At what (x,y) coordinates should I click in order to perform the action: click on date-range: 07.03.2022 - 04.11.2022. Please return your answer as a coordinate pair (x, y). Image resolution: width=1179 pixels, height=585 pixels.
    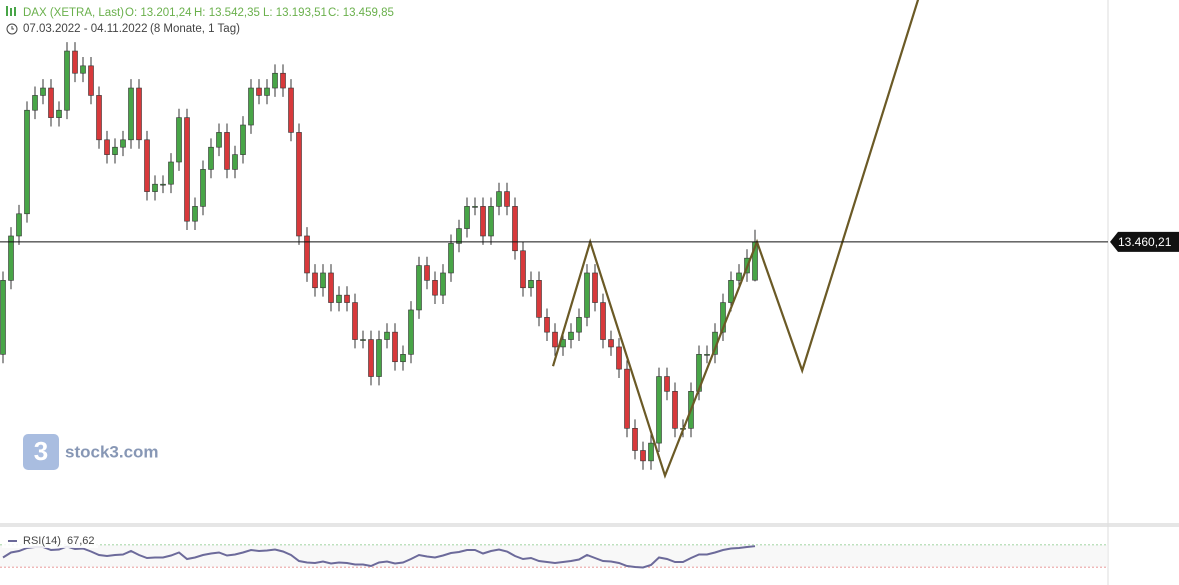
    Looking at the image, I should click on (85, 29).